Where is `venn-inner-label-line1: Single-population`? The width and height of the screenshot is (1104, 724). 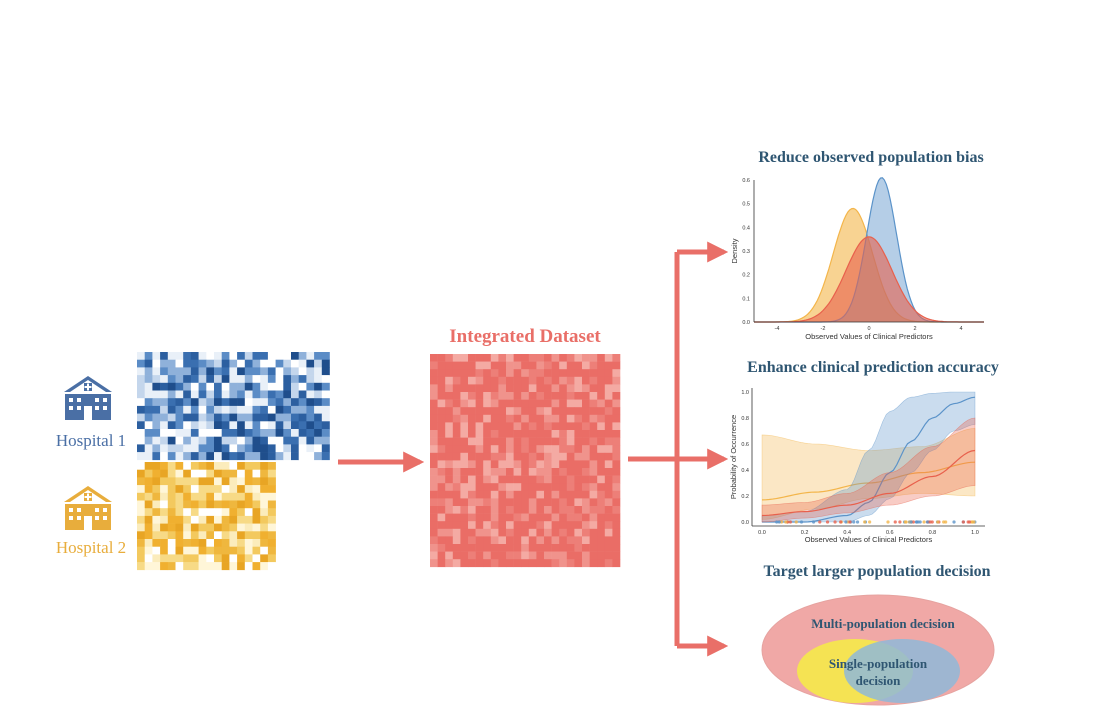
venn-inner-label-line1: Single-population is located at coordinates (878, 663).